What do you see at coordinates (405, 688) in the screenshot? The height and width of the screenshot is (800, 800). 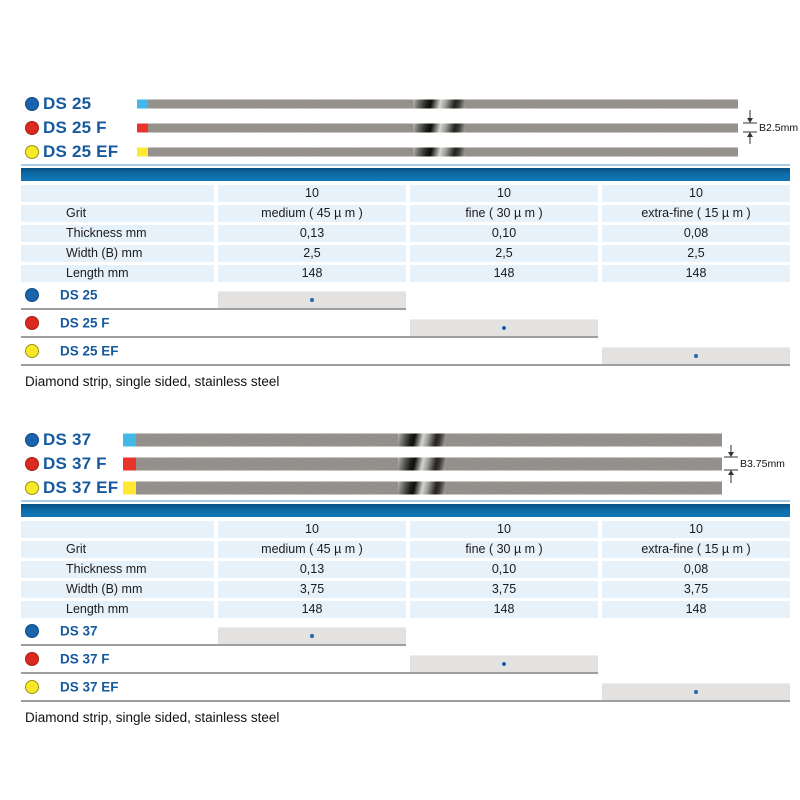 I see `availability-row-ds37ef: DS 37 EF` at bounding box center [405, 688].